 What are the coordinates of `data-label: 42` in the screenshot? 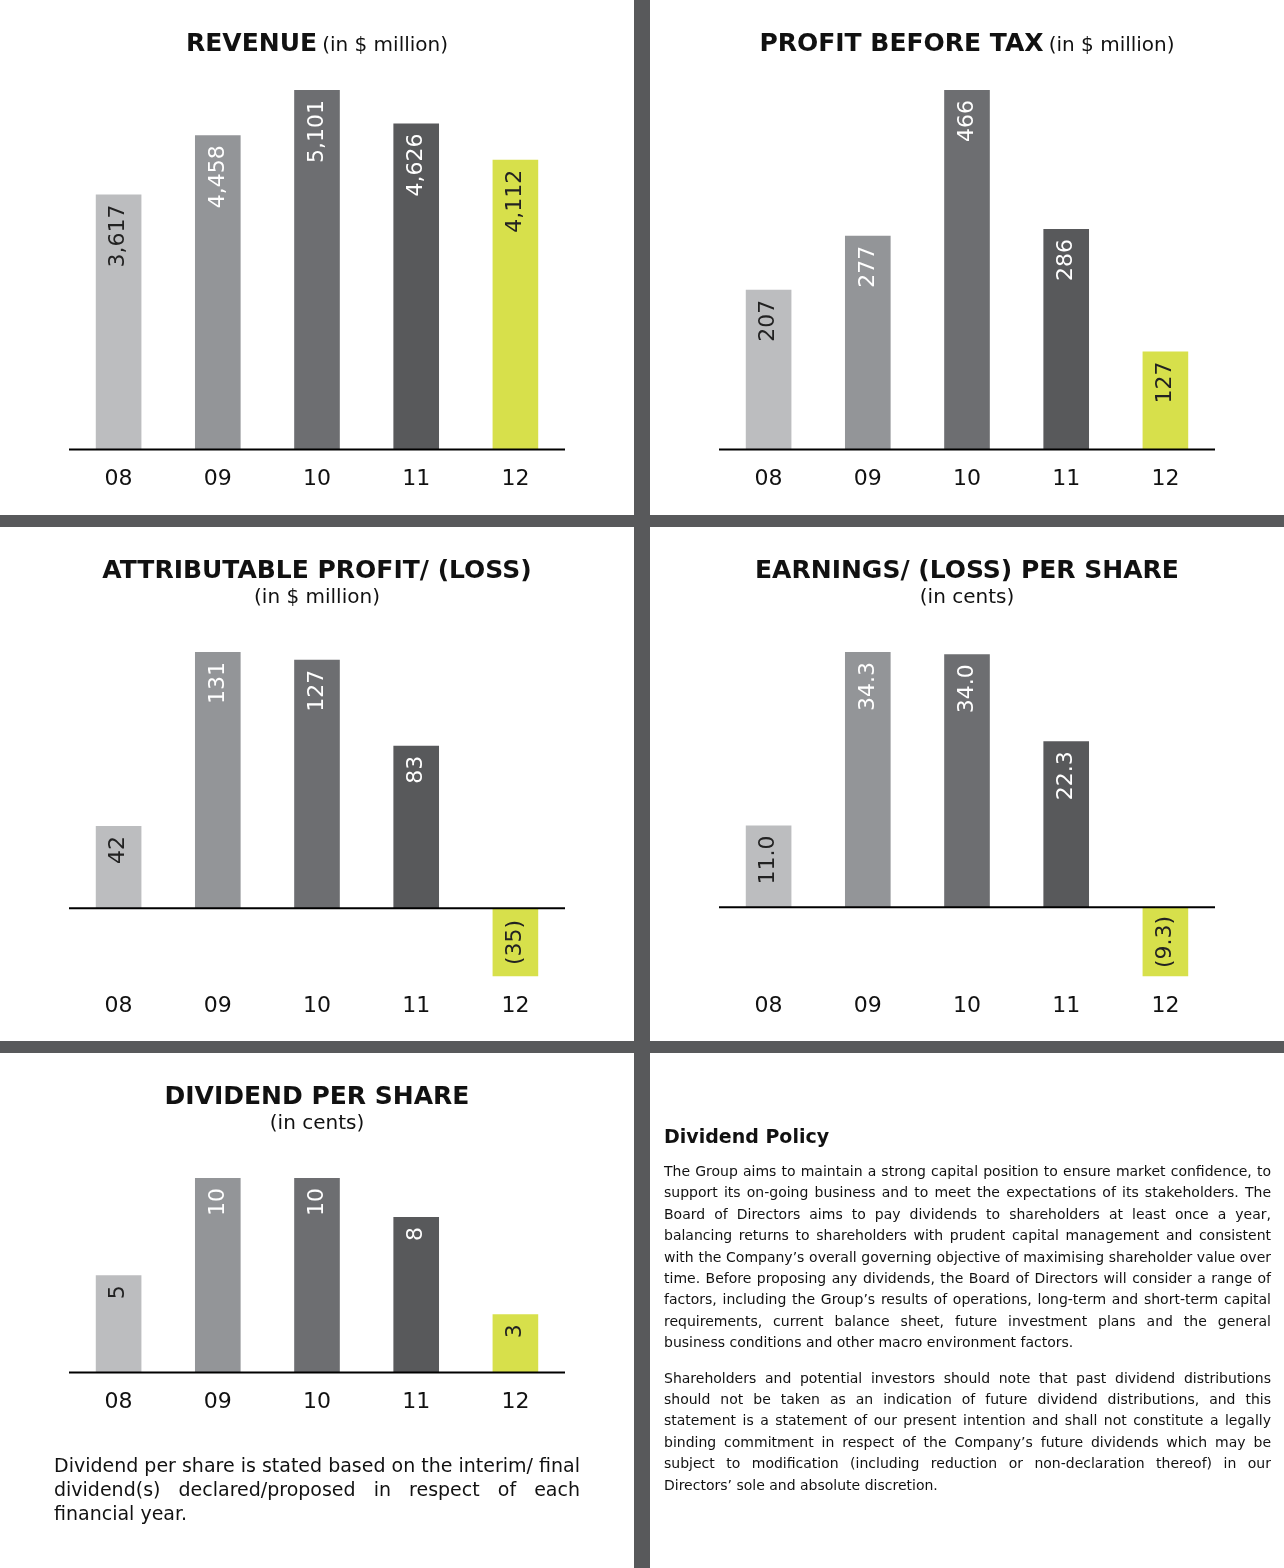 It's located at (117, 850).